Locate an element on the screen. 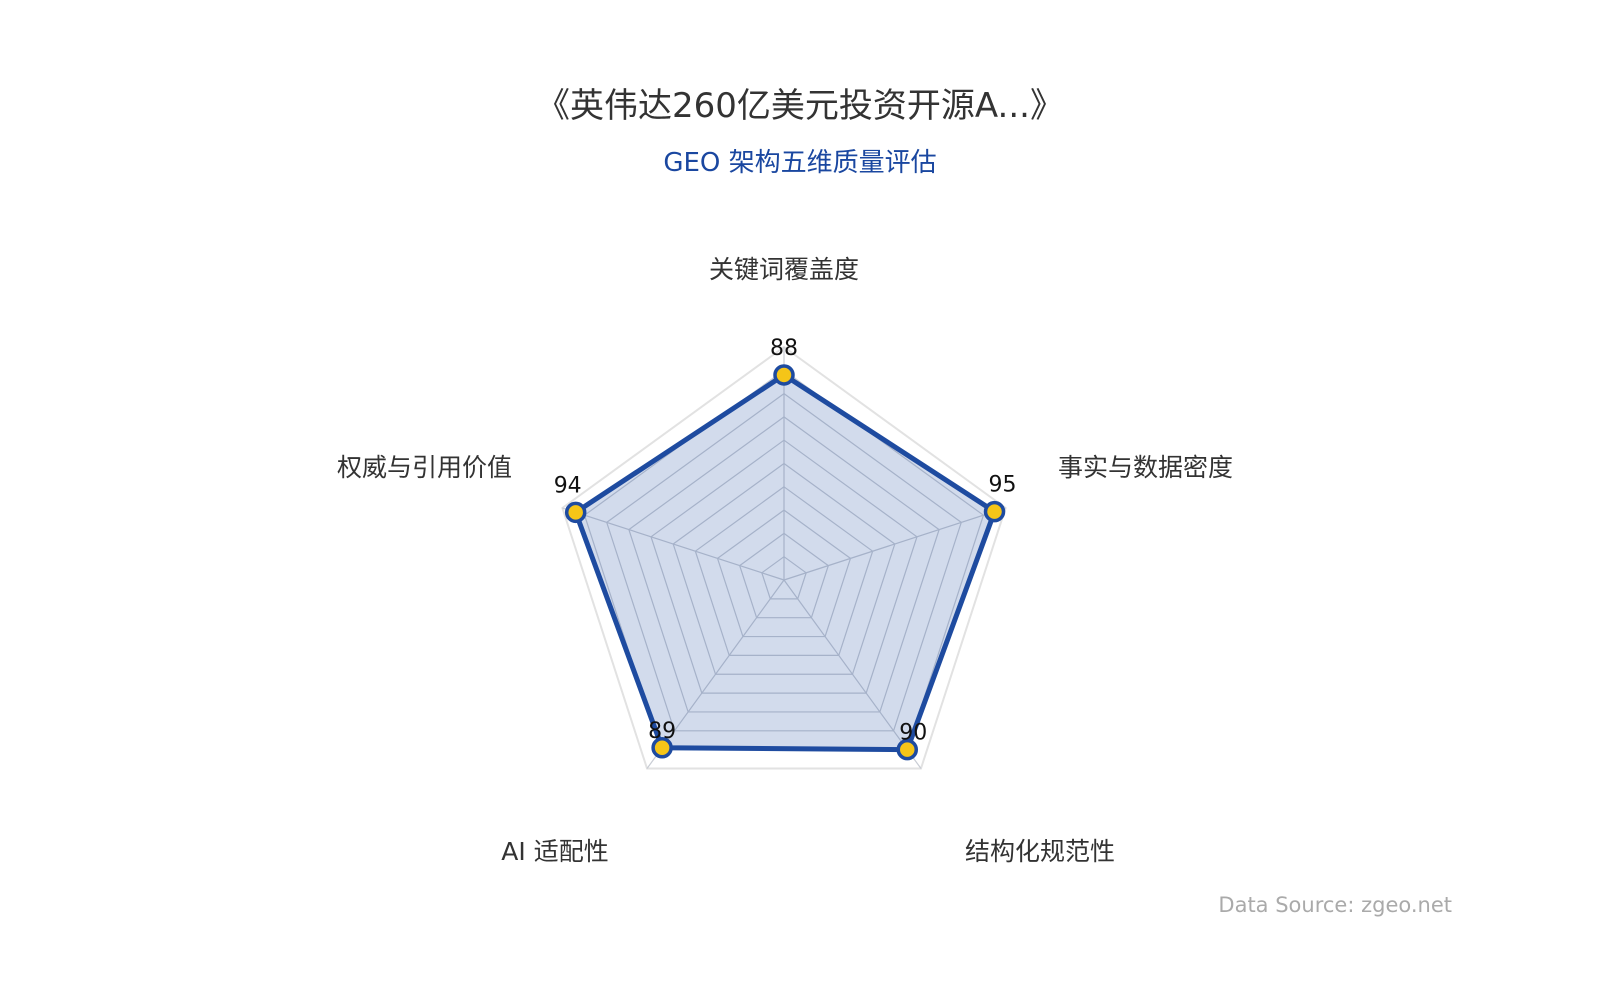 The height and width of the screenshot is (1000, 1600). chart-title: 《英伟达260亿美元投资开源A...》 is located at coordinates (800, 106).